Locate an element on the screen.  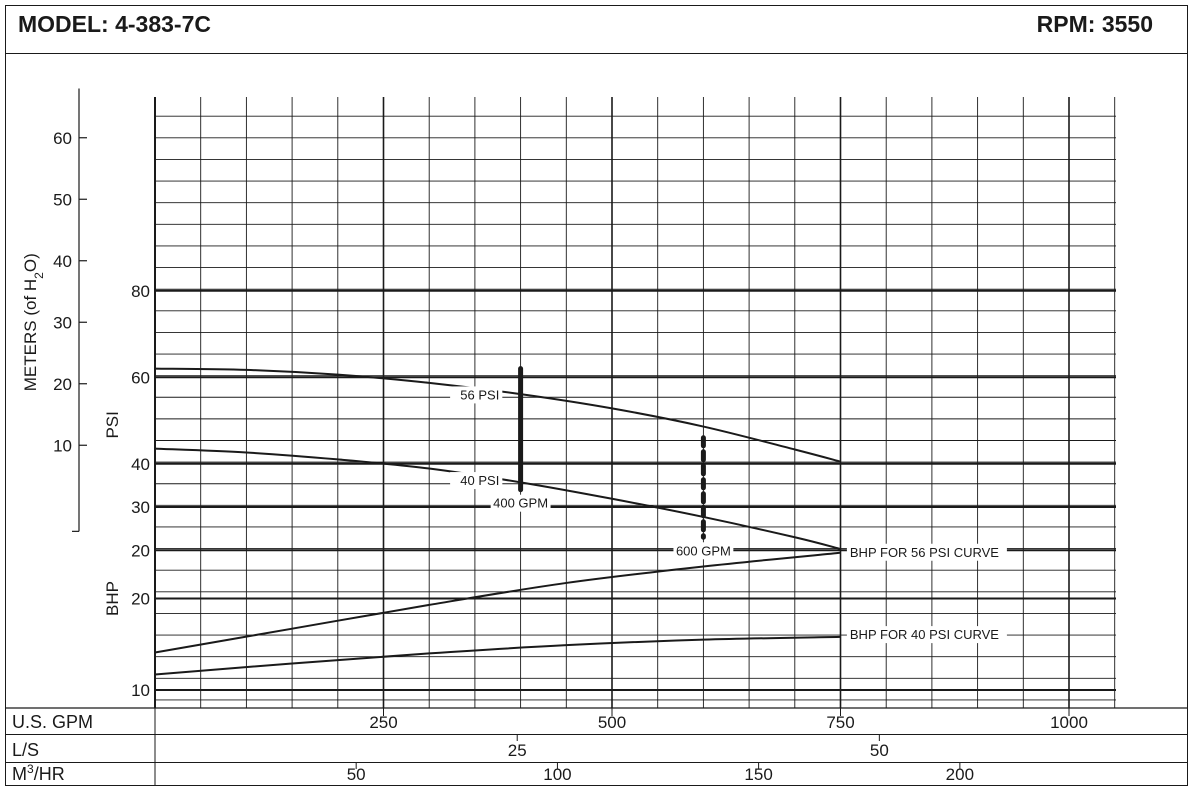
meters-tick-label: 60 is located at coordinates (62, 138).